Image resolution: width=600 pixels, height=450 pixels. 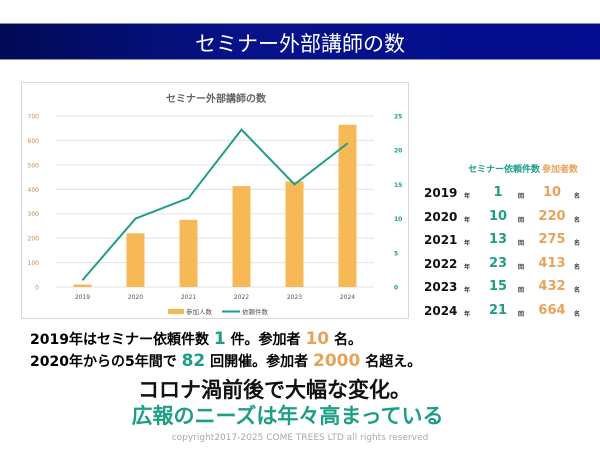 I want to click on legend-label-bars: 参加人数, so click(x=199, y=311).